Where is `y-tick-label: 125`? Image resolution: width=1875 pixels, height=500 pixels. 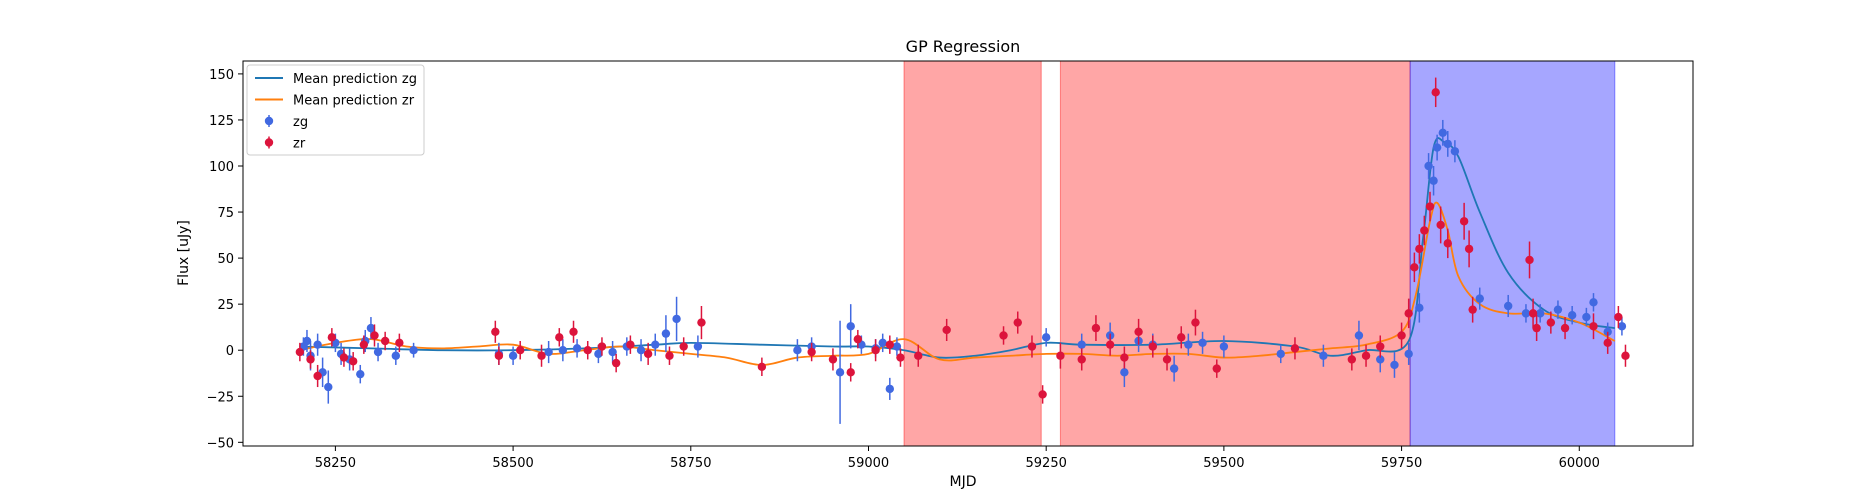
y-tick-label: 125 is located at coordinates (221, 121).